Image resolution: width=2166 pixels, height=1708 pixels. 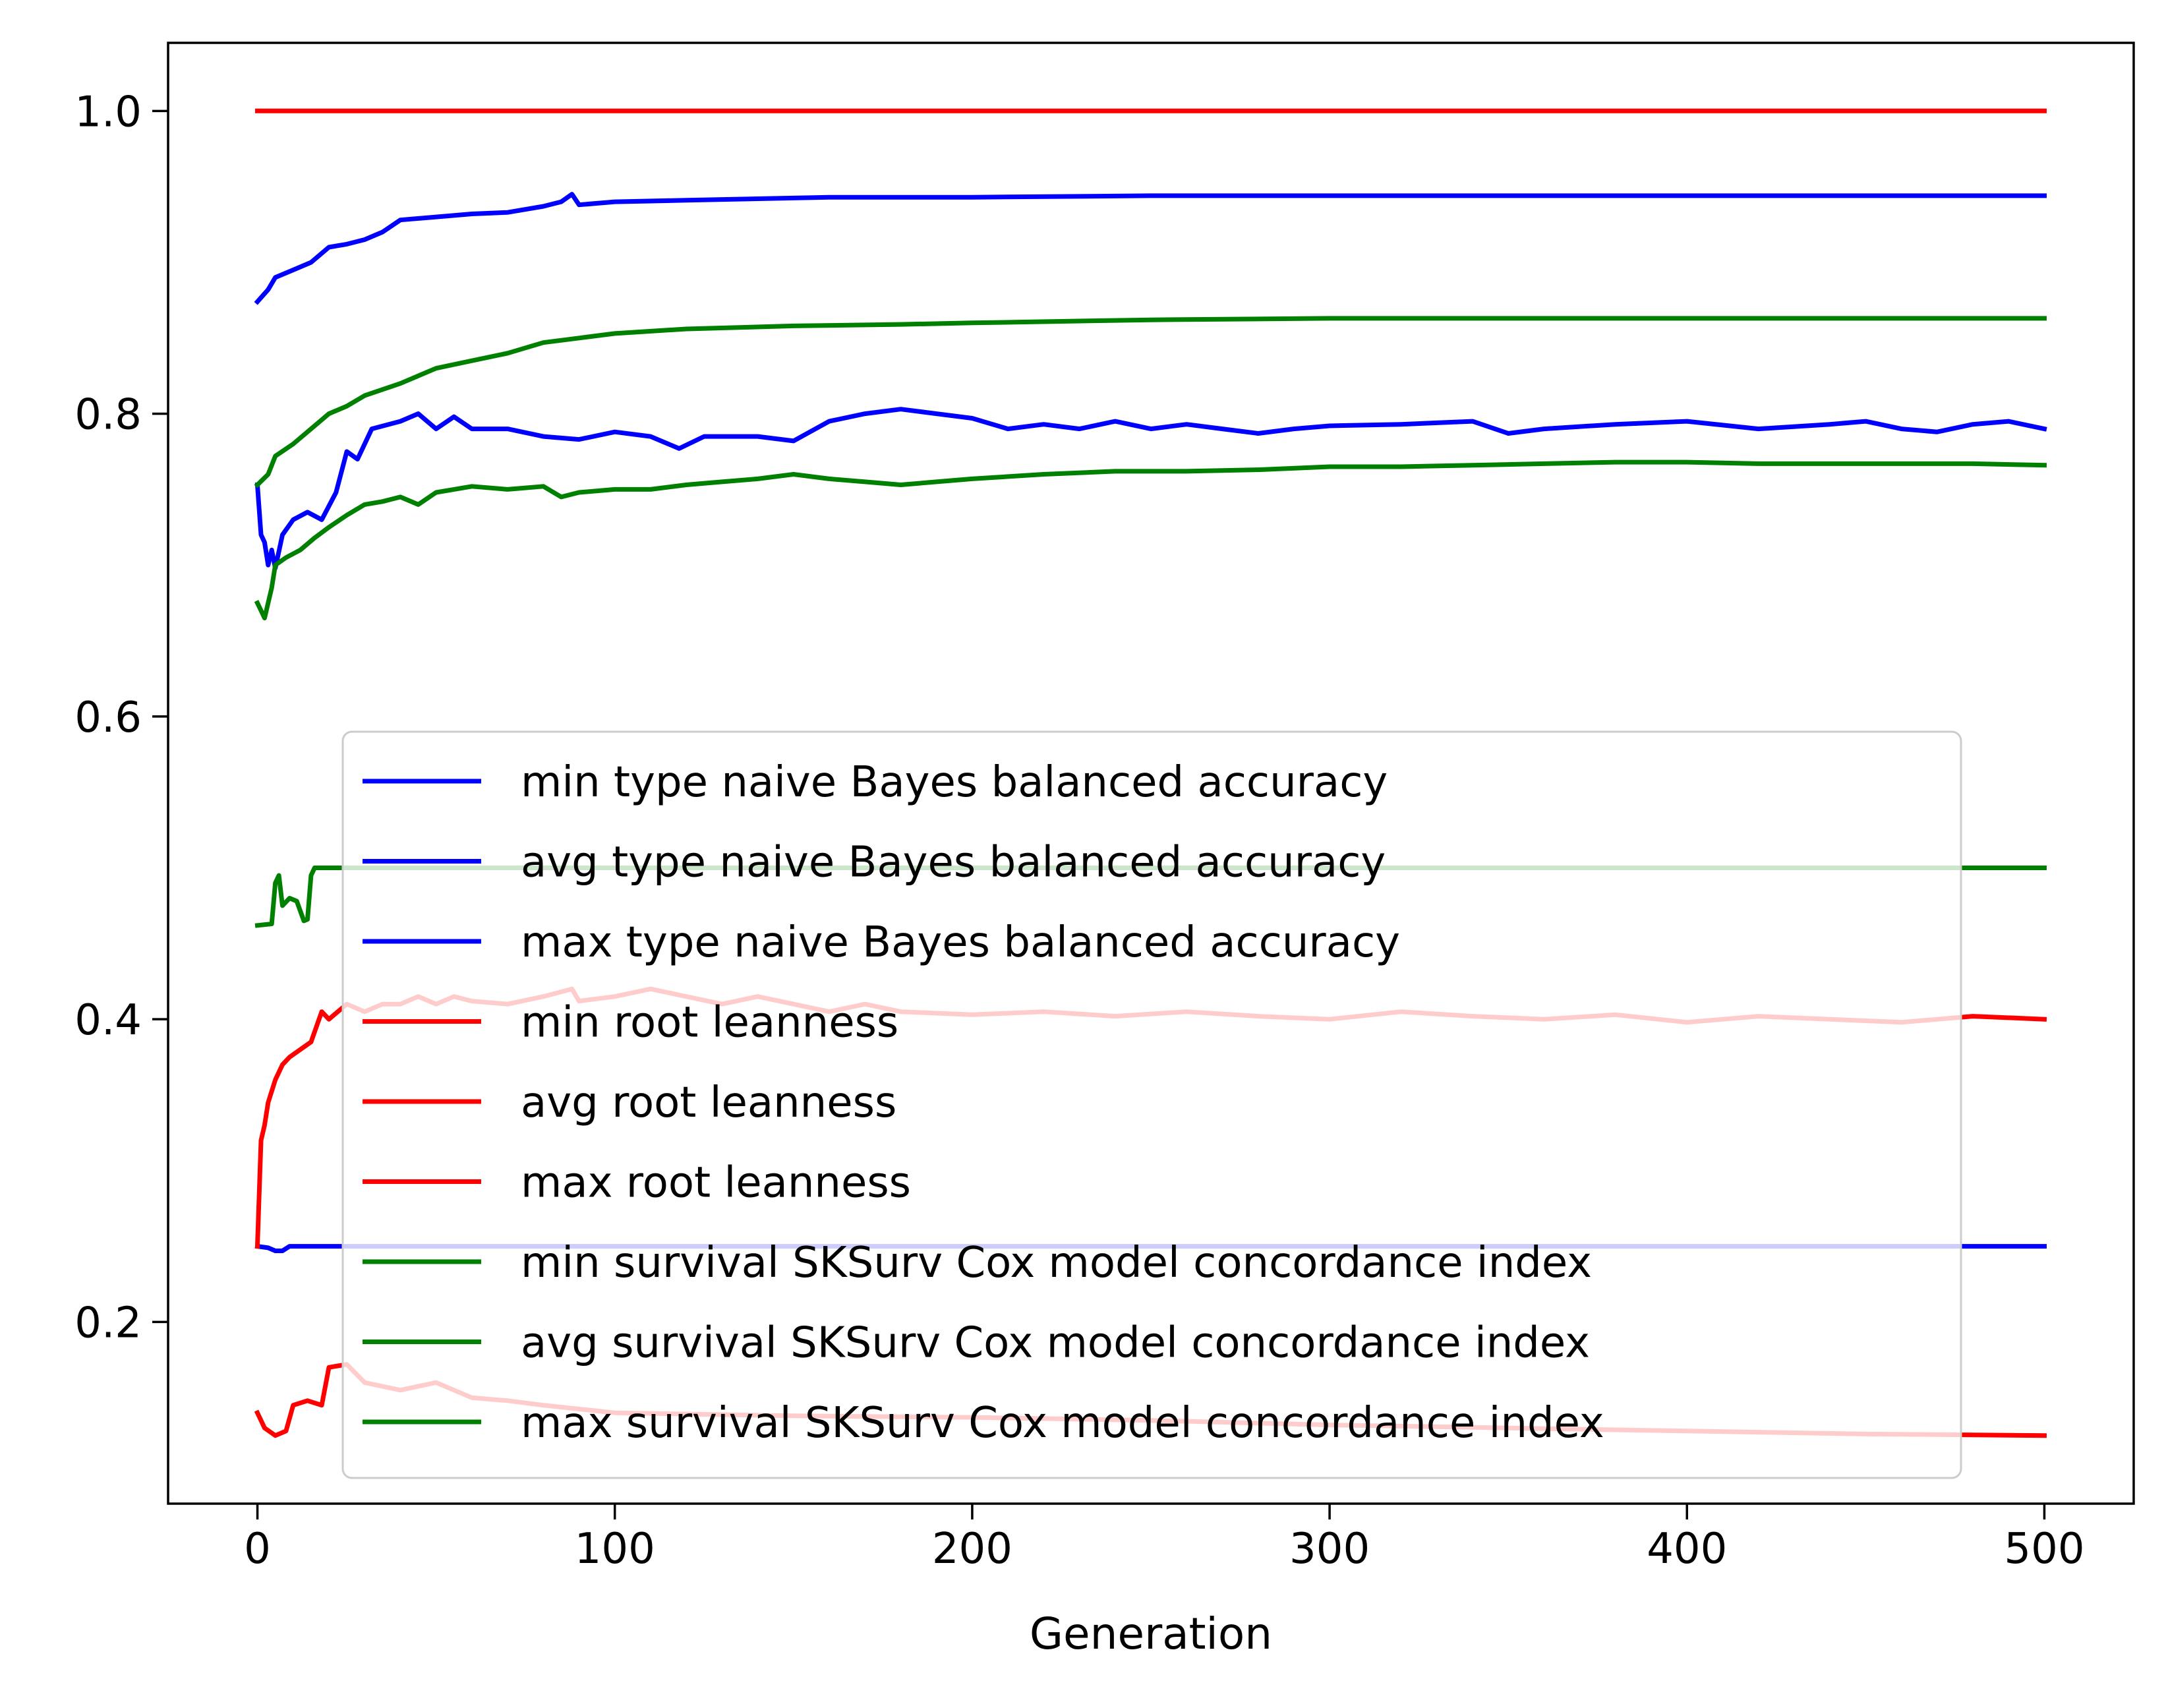 What do you see at coordinates (108, 717) in the screenshot?
I see `y-tick-label: 0.6` at bounding box center [108, 717].